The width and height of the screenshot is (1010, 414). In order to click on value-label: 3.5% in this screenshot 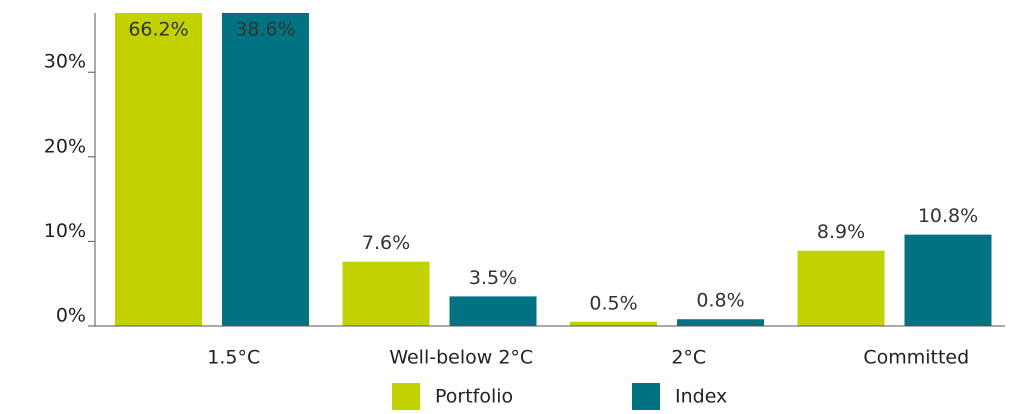, I will do `click(493, 278)`.